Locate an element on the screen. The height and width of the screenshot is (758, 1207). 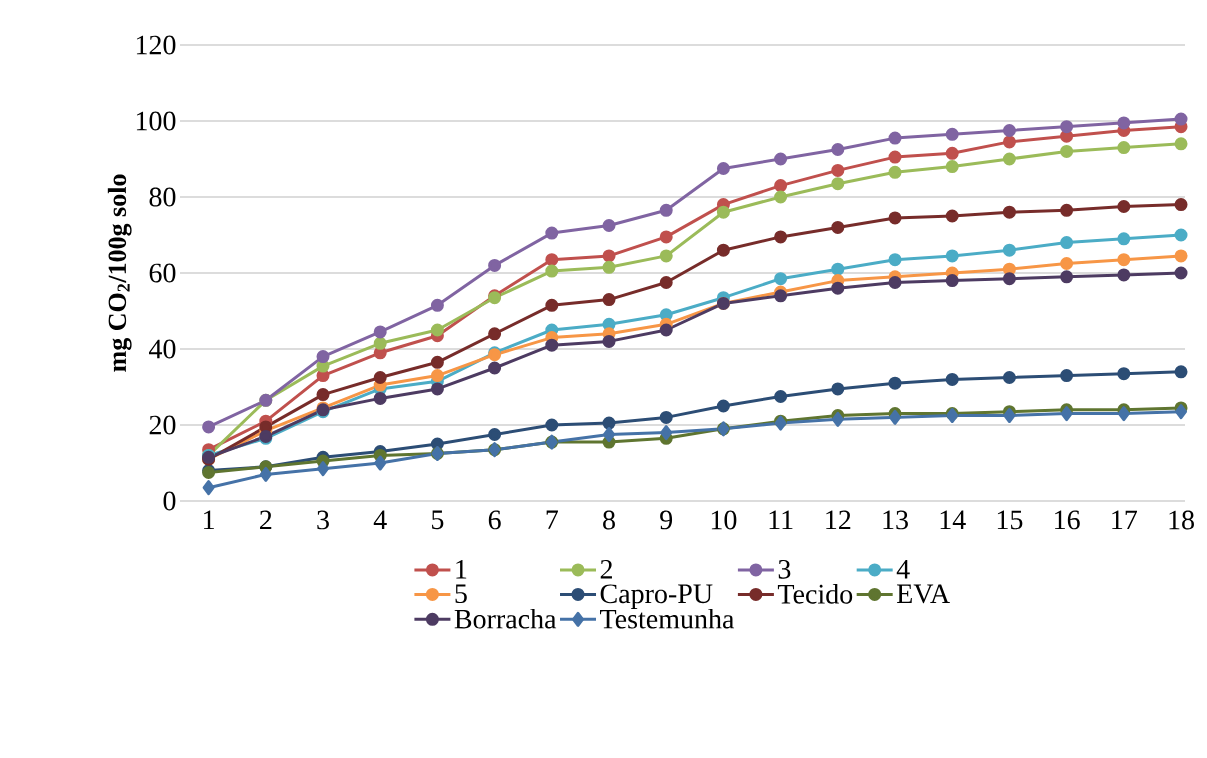
y-tick-label: 20 is located at coordinates (162, 425).